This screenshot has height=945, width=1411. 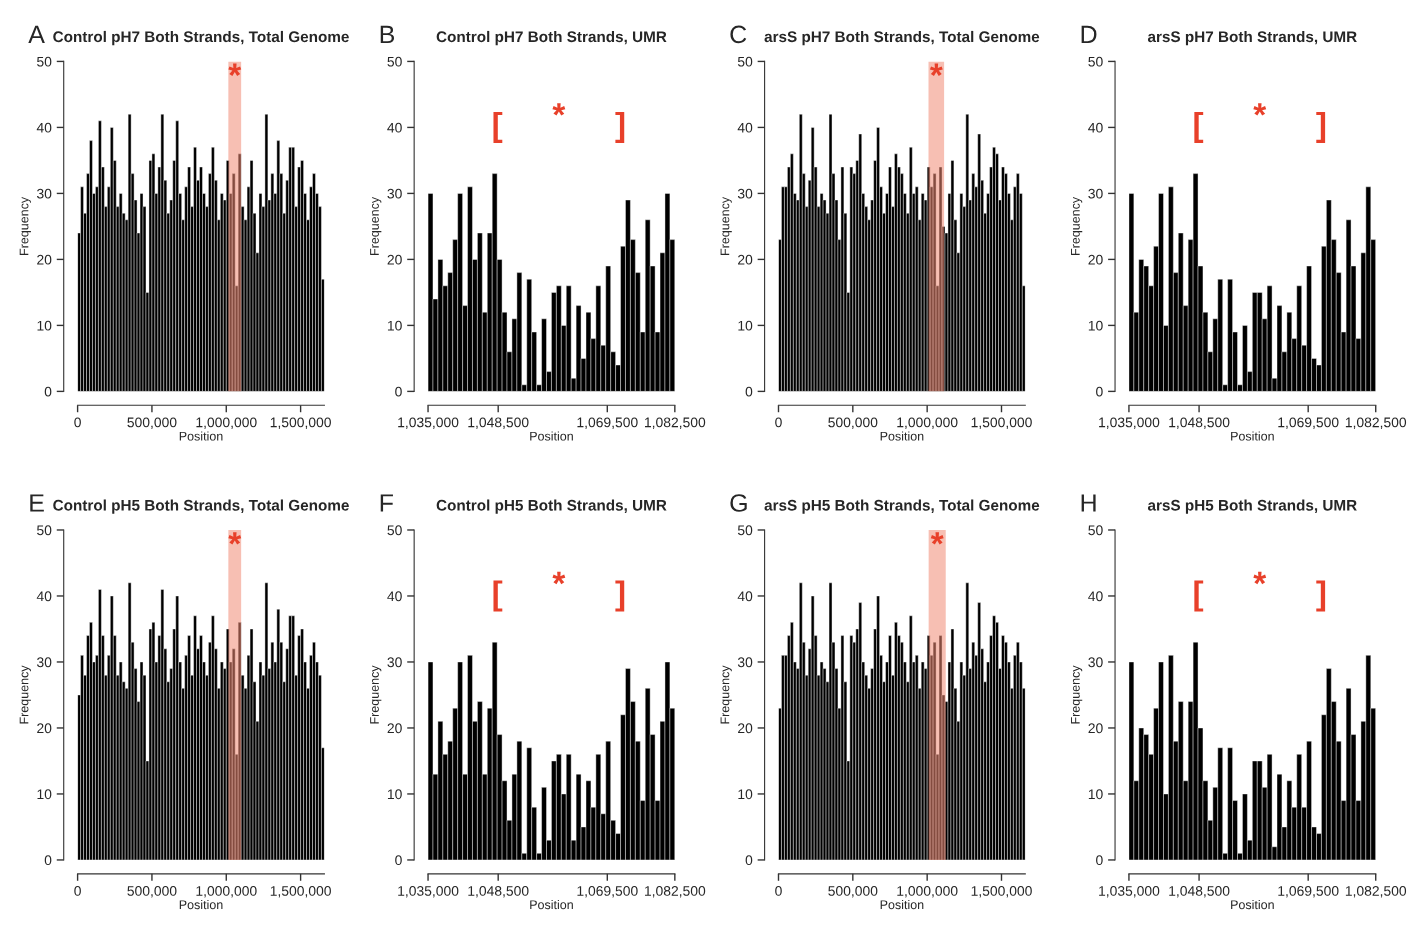 I want to click on text: D, so click(x=1089, y=34).